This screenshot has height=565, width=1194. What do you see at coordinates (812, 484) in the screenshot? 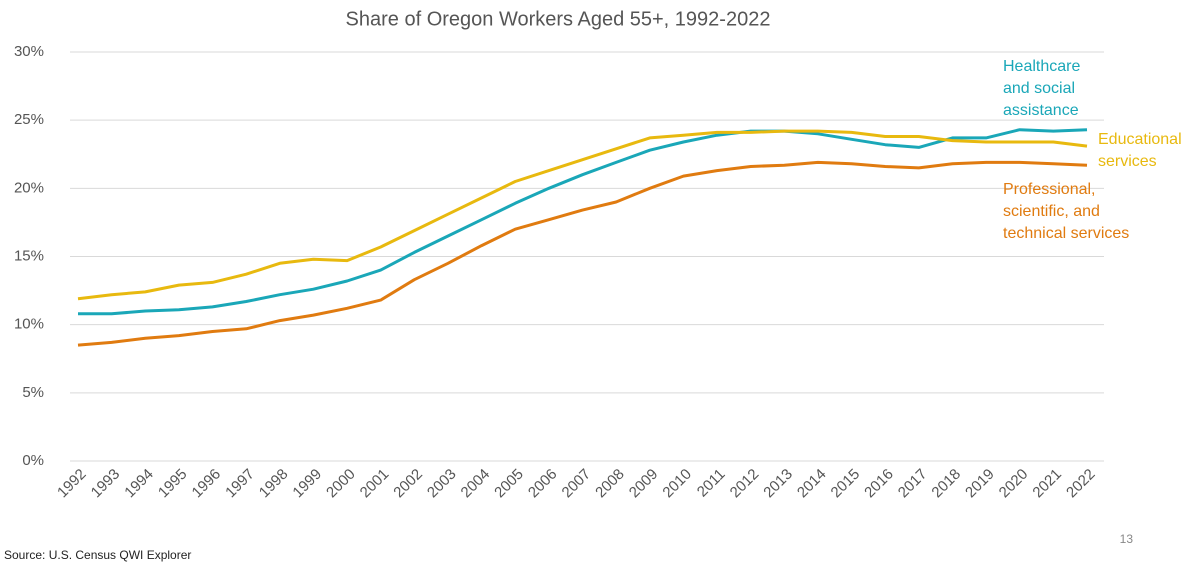
I see `x-tick-label: 2014` at bounding box center [812, 484].